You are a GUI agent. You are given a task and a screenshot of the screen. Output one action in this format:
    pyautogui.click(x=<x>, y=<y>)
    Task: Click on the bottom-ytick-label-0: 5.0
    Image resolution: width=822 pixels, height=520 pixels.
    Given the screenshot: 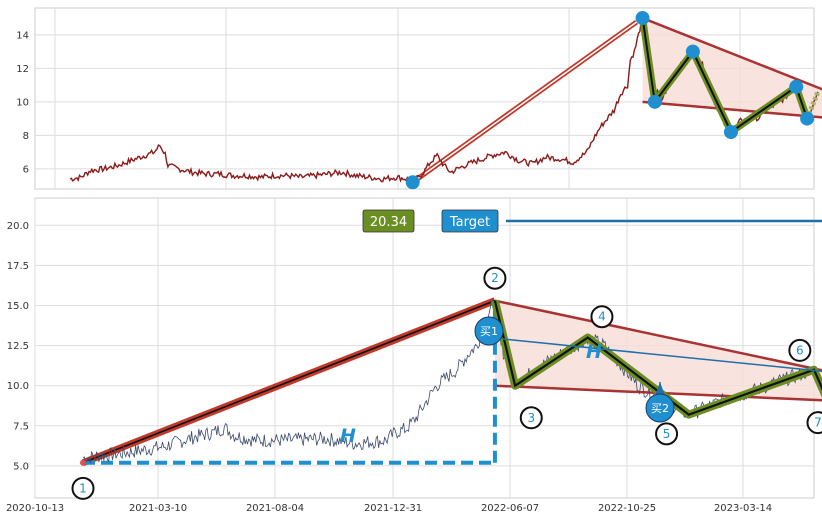 What is the action you would take?
    pyautogui.click(x=21, y=466)
    